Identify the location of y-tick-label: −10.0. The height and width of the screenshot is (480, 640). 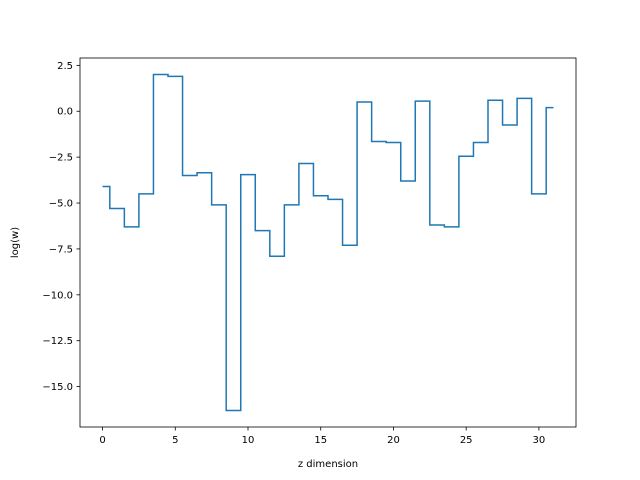
(57, 295).